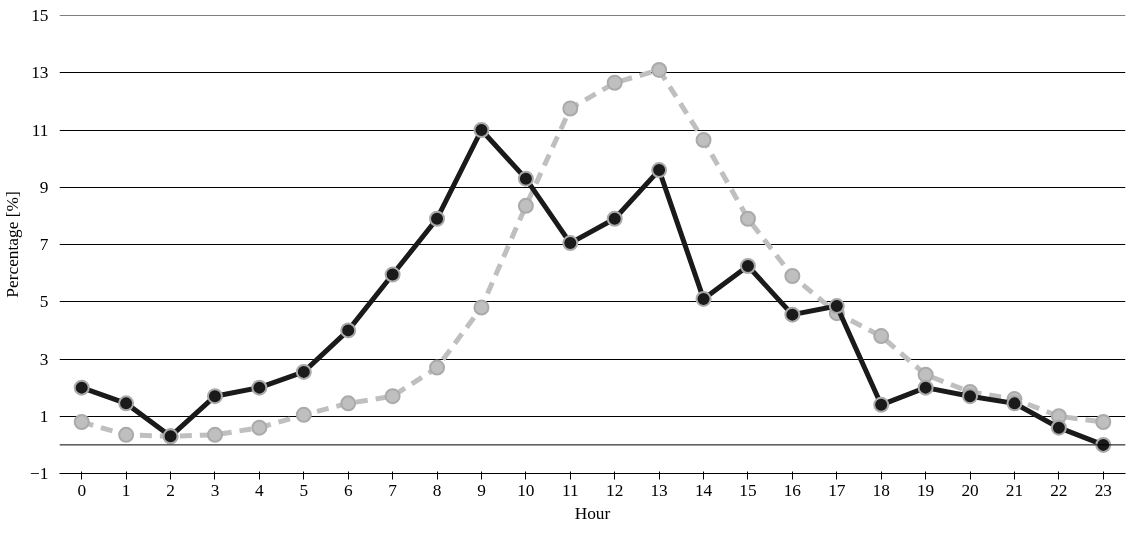  Describe the element at coordinates (82, 490) in the screenshot. I see `x-tick-label: 0` at that location.